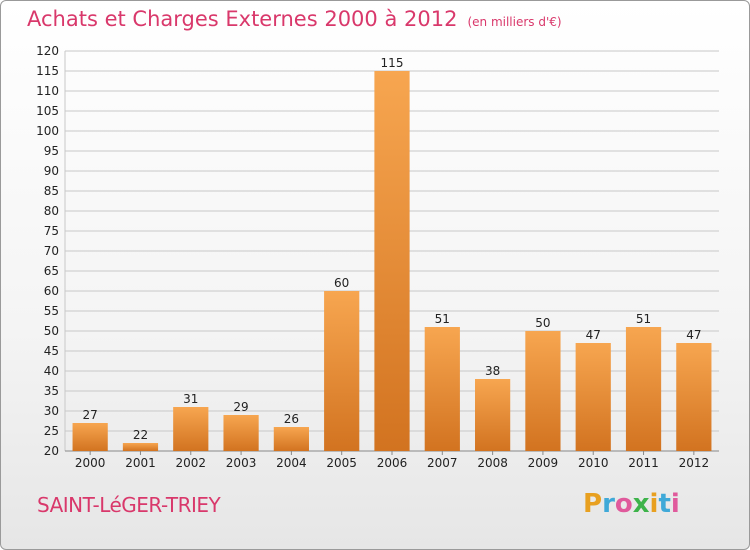 The image size is (750, 550). What do you see at coordinates (51, 351) in the screenshot?
I see `y-tick-label: 45` at bounding box center [51, 351].